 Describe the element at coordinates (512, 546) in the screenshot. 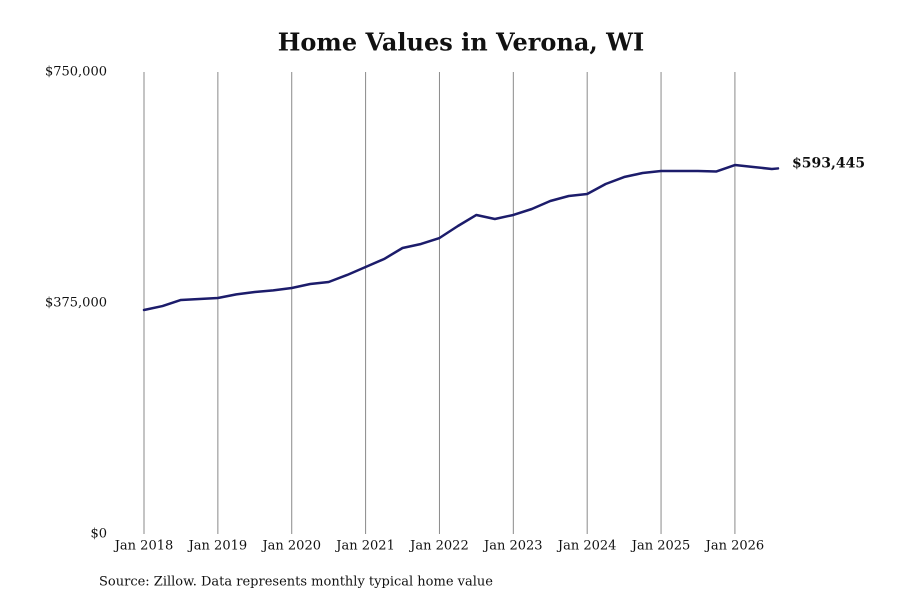

I see `x-tick-label: Jan 2023` at that location.